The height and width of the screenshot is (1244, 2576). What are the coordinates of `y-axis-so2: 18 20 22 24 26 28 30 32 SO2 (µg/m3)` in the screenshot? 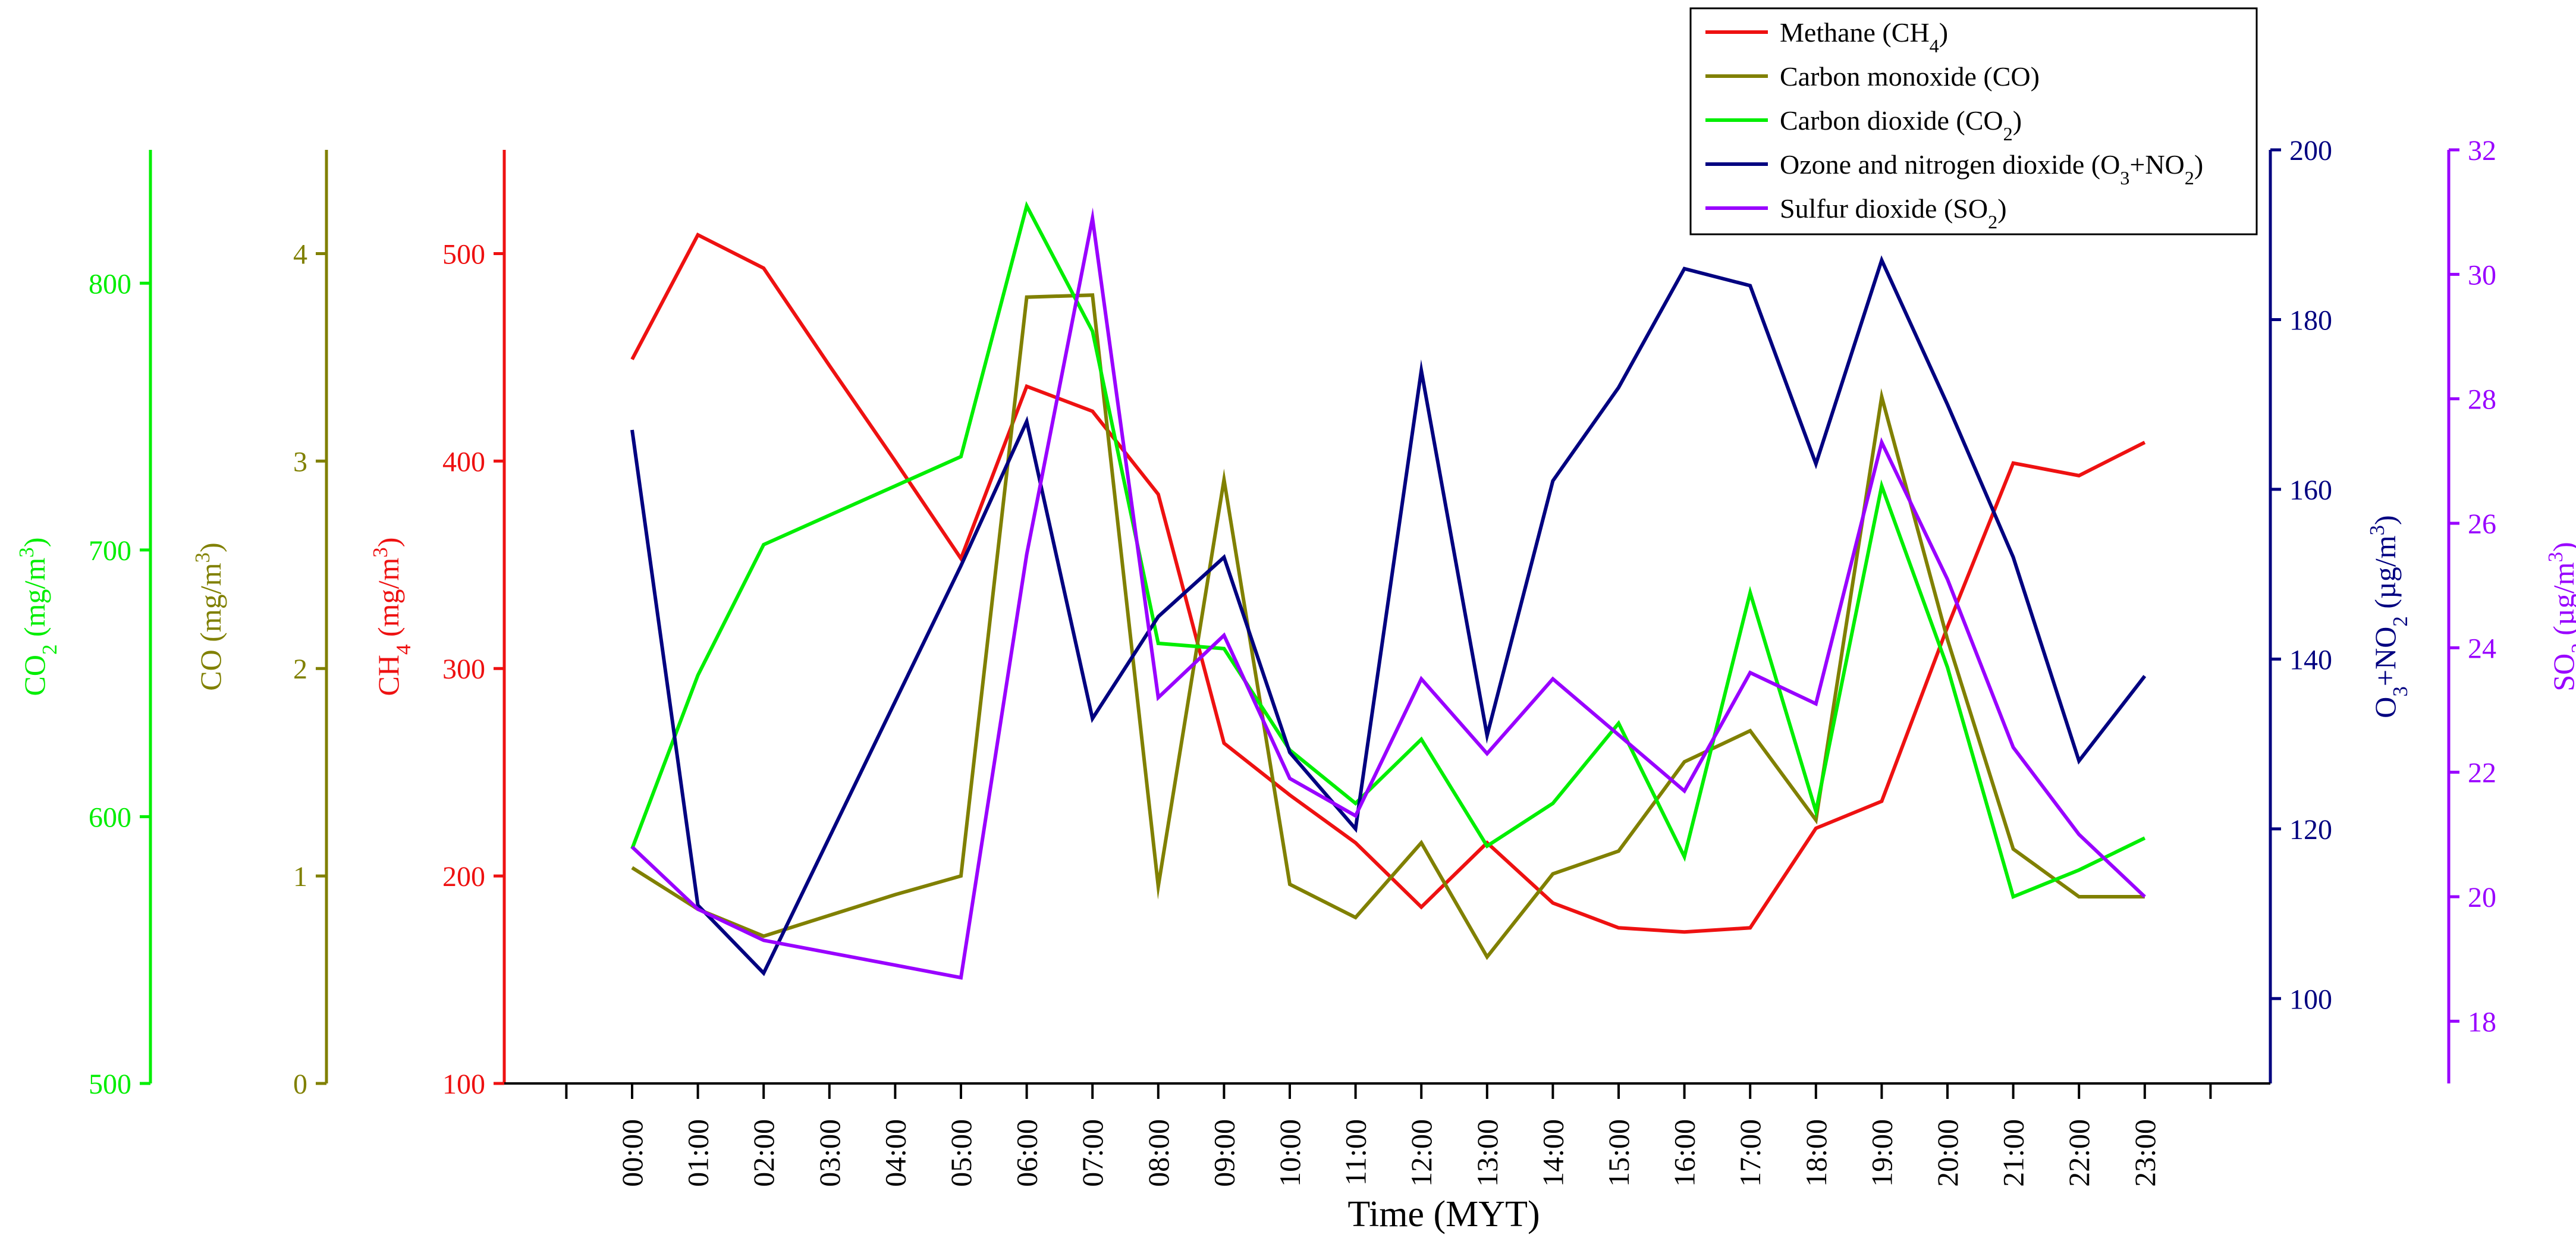 It's located at (2511, 609).